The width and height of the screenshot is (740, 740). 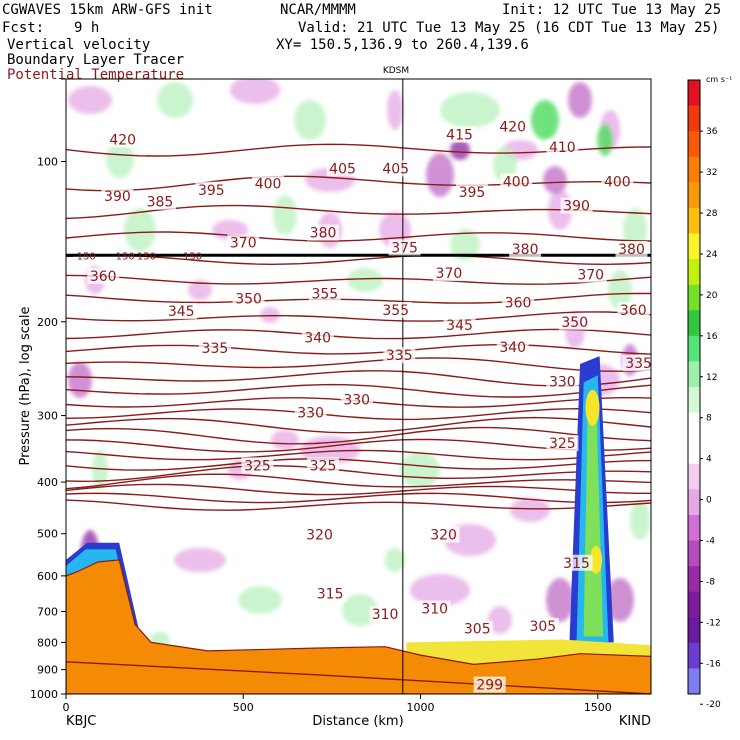 What do you see at coordinates (96, 60) in the screenshot?
I see `field-boundary-layer-tracer: Boundary Layer Tracer` at bounding box center [96, 60].